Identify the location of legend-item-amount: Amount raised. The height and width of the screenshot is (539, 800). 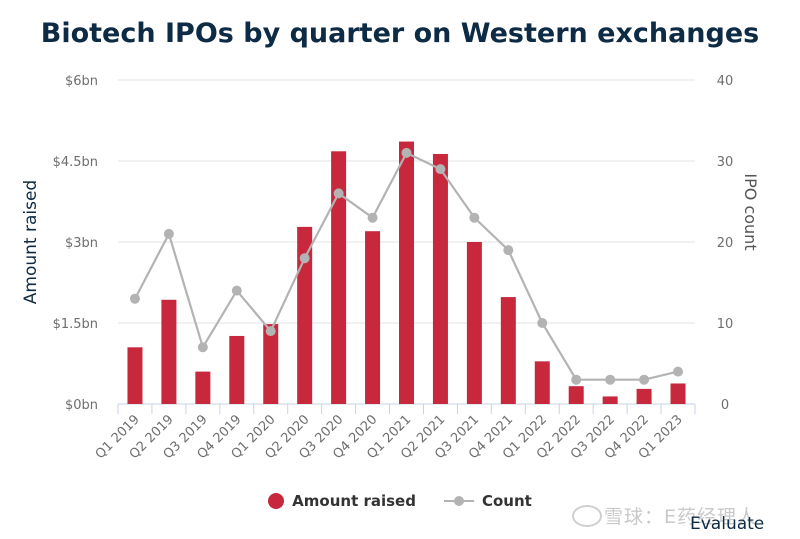
(342, 501).